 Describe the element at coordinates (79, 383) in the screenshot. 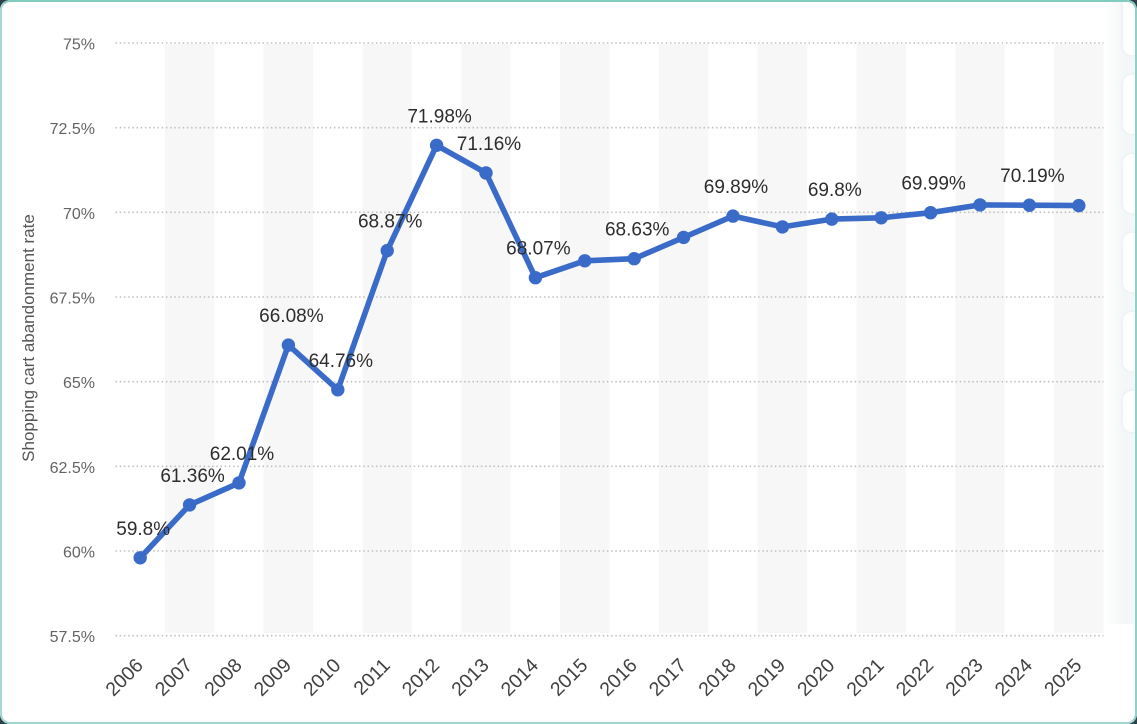

I see `svg-text: 65%` at that location.